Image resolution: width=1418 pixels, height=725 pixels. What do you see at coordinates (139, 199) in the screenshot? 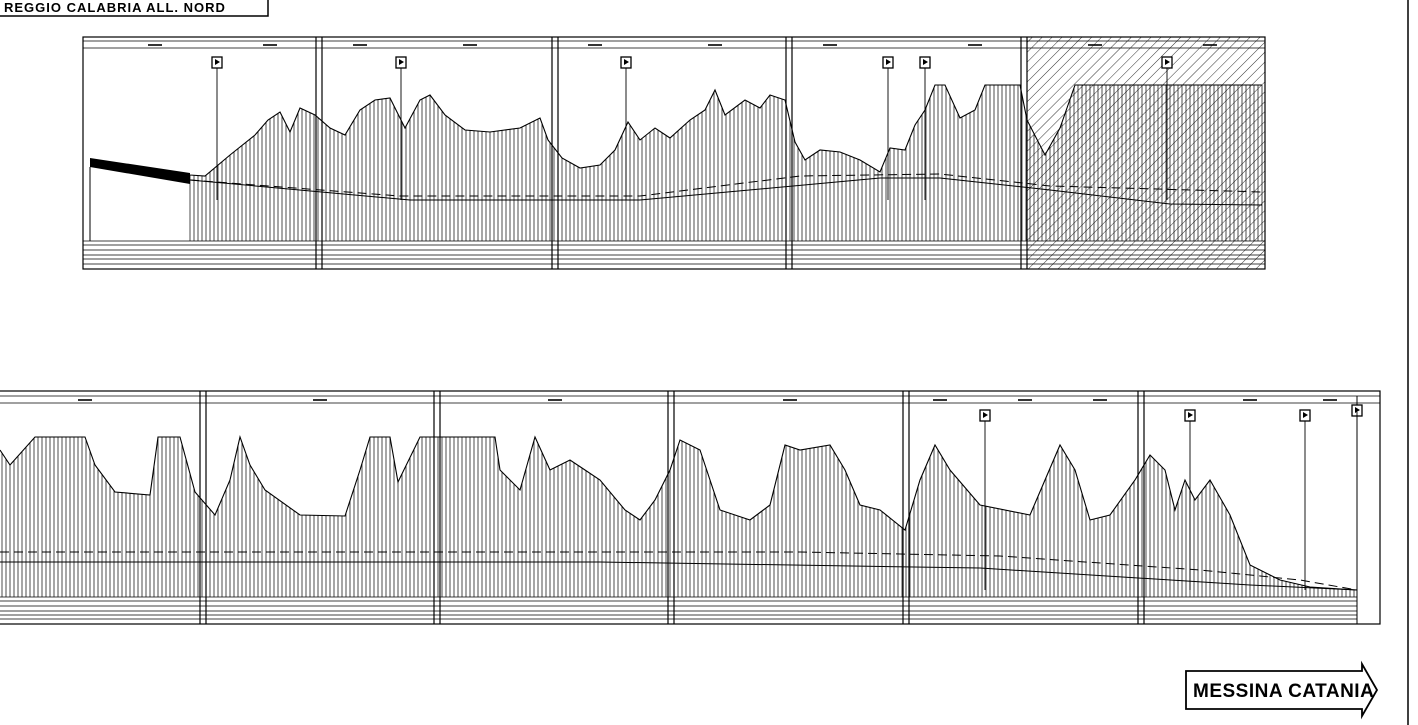
I see `approach-ramp` at bounding box center [139, 199].